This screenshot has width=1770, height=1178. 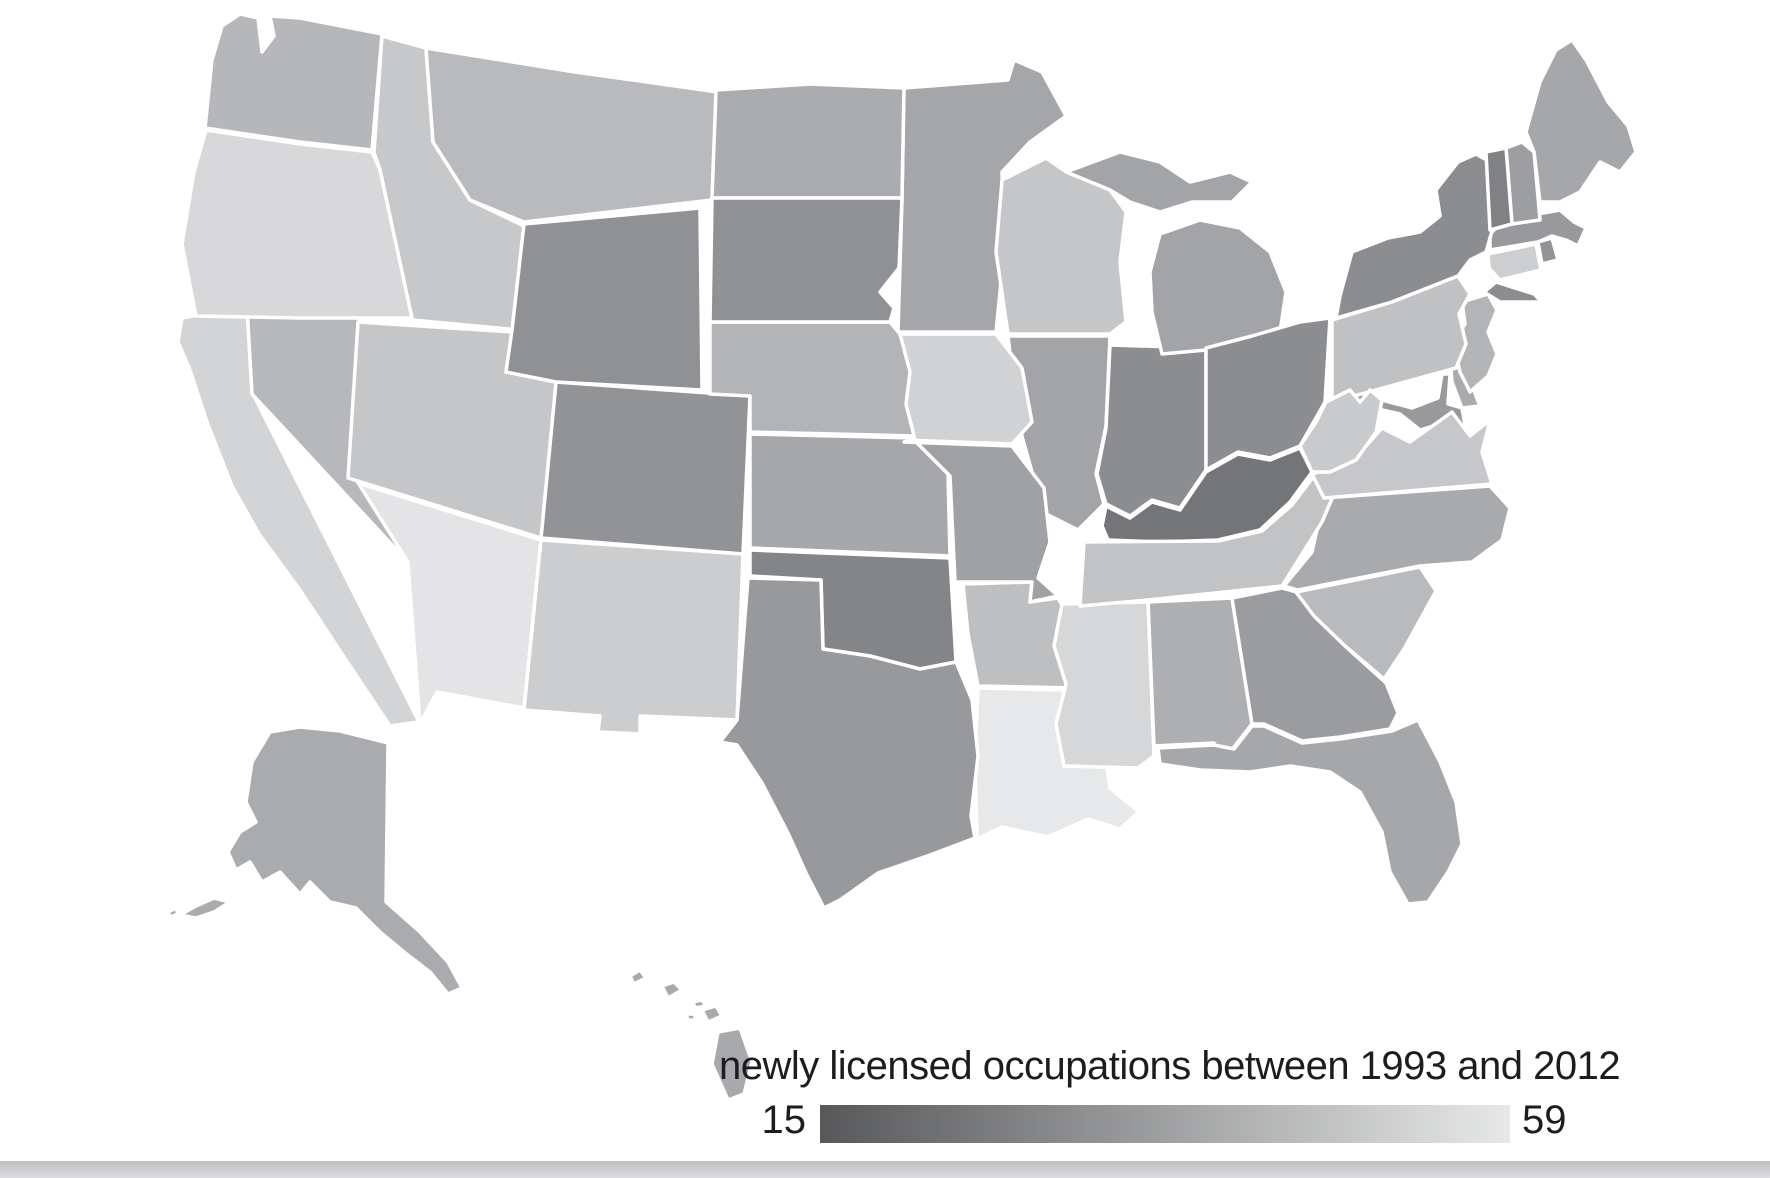 I want to click on state-wisconsin: Wisconsin: 49, so click(x=1061, y=246).